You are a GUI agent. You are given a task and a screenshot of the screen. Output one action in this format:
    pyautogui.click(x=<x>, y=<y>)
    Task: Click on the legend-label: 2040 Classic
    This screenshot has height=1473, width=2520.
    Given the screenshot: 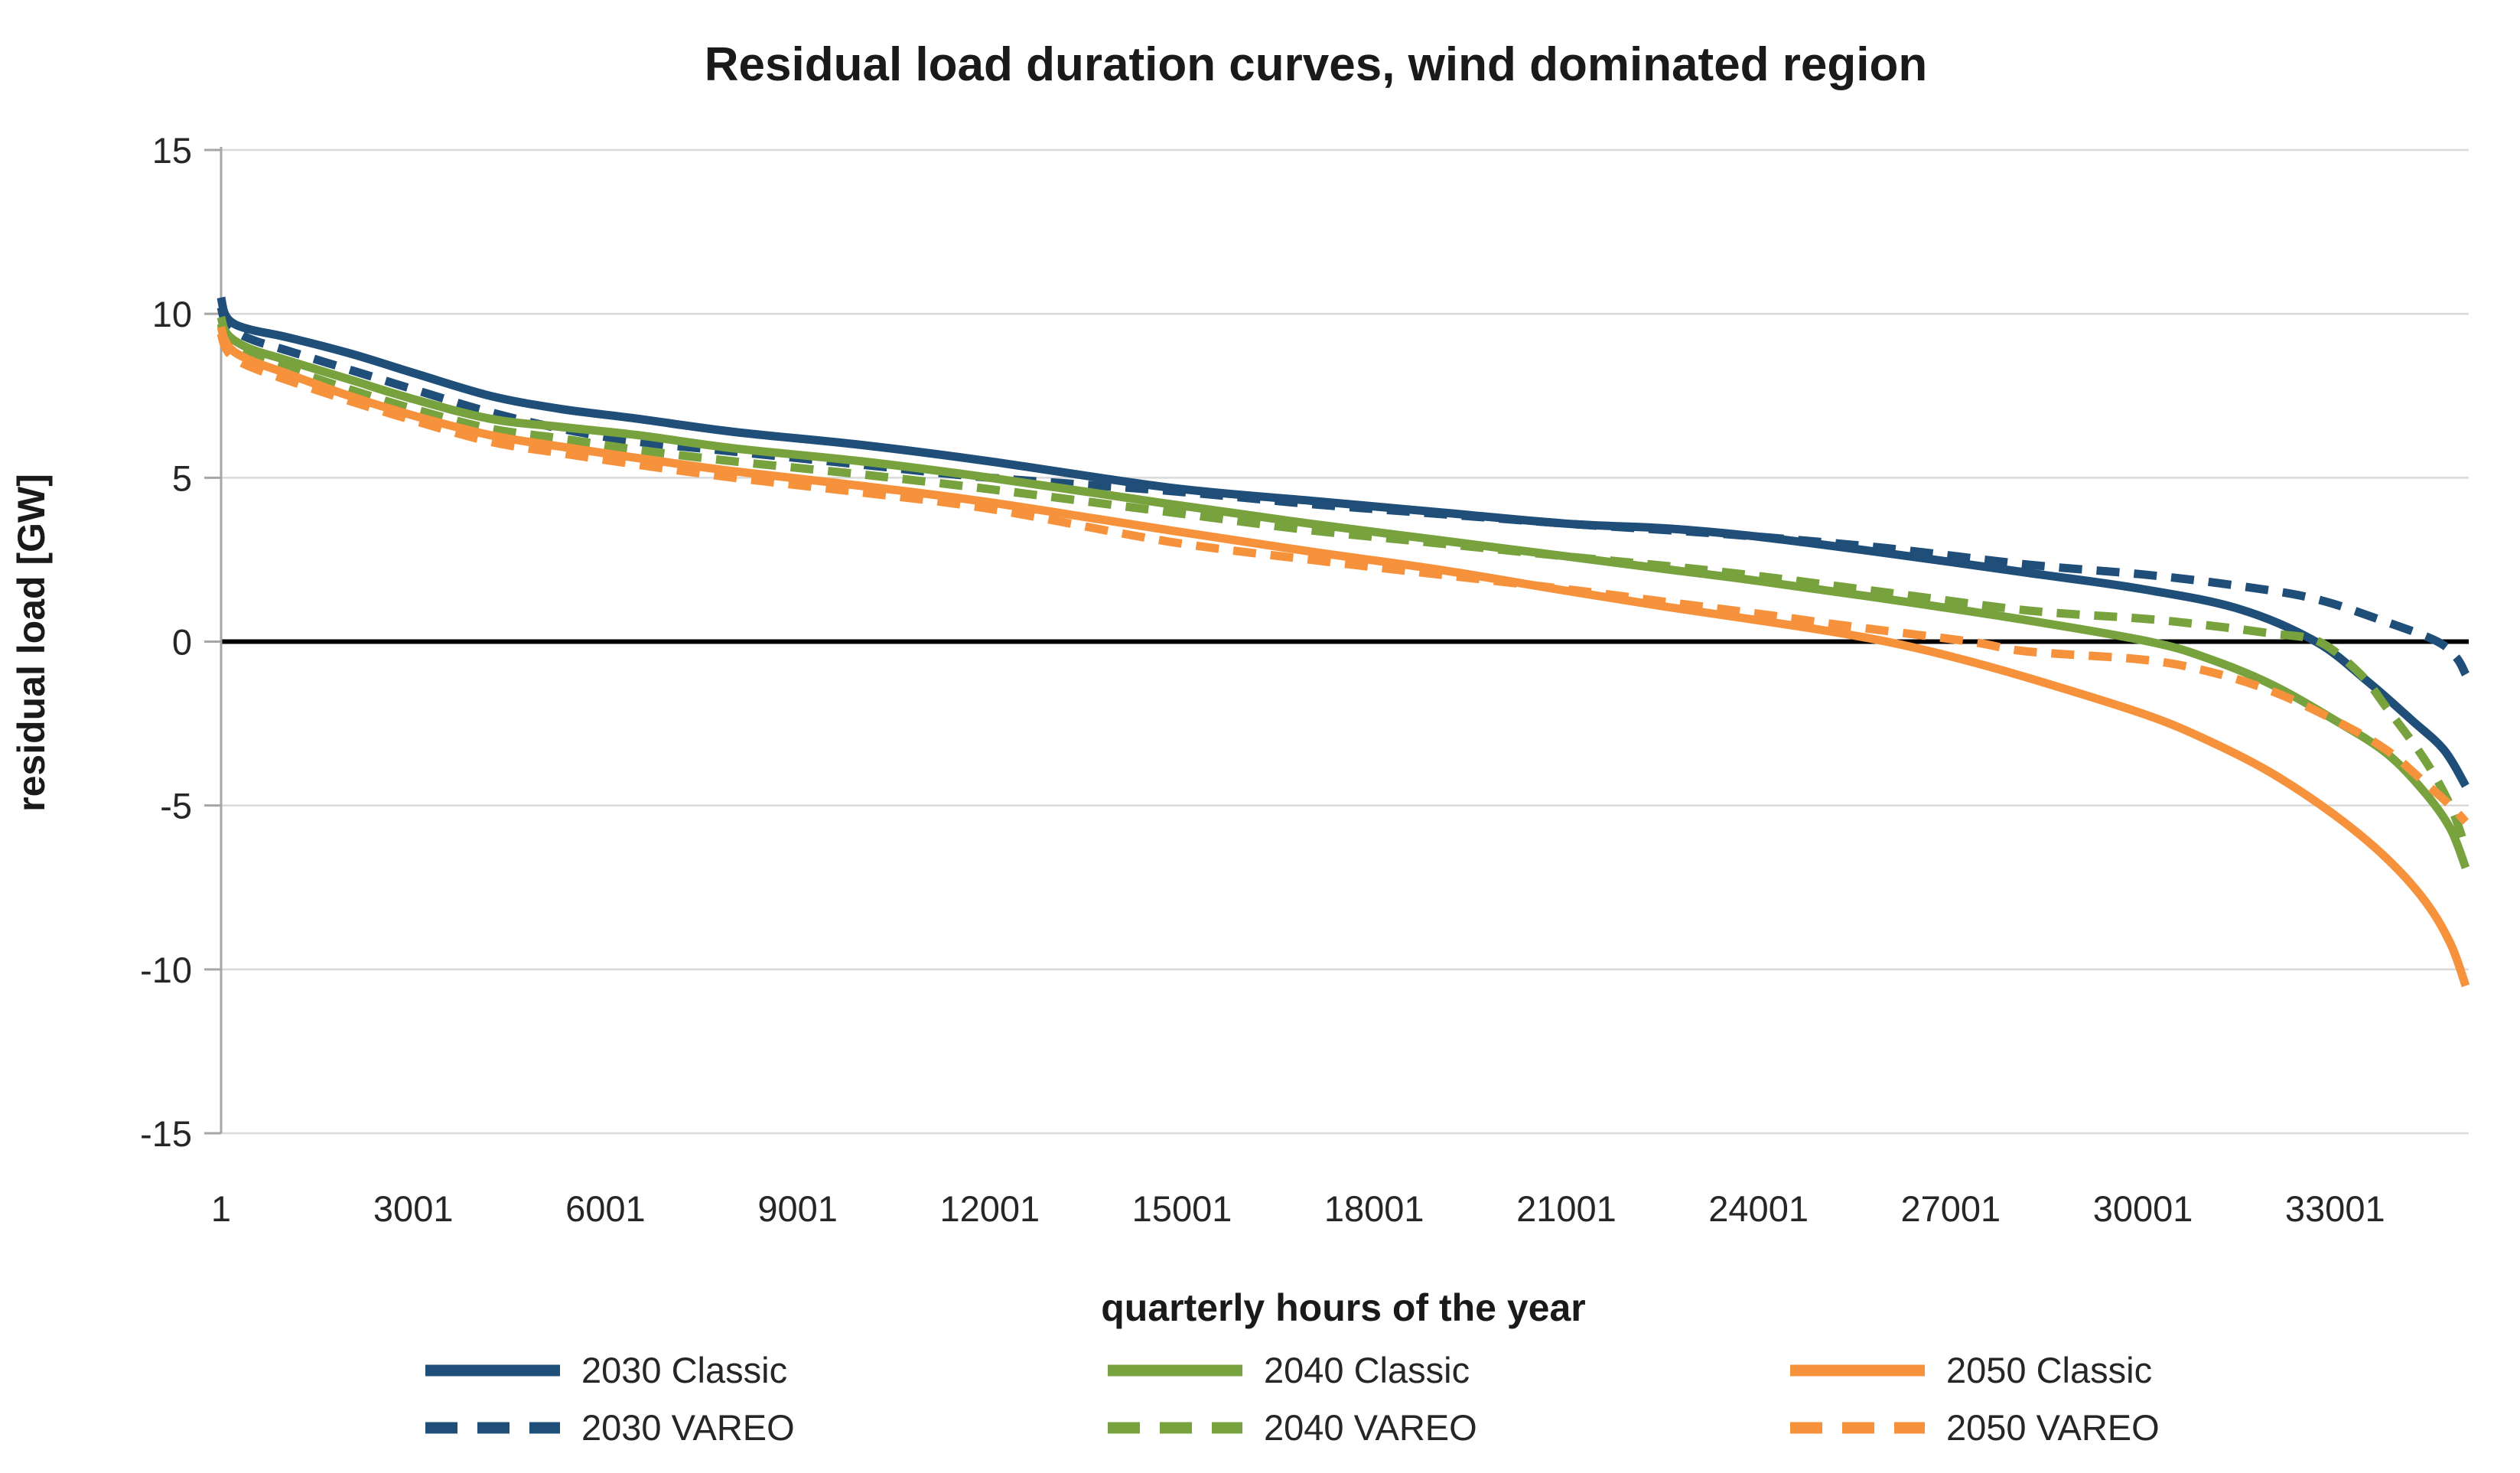 What is the action you would take?
    pyautogui.click(x=1367, y=1370)
    